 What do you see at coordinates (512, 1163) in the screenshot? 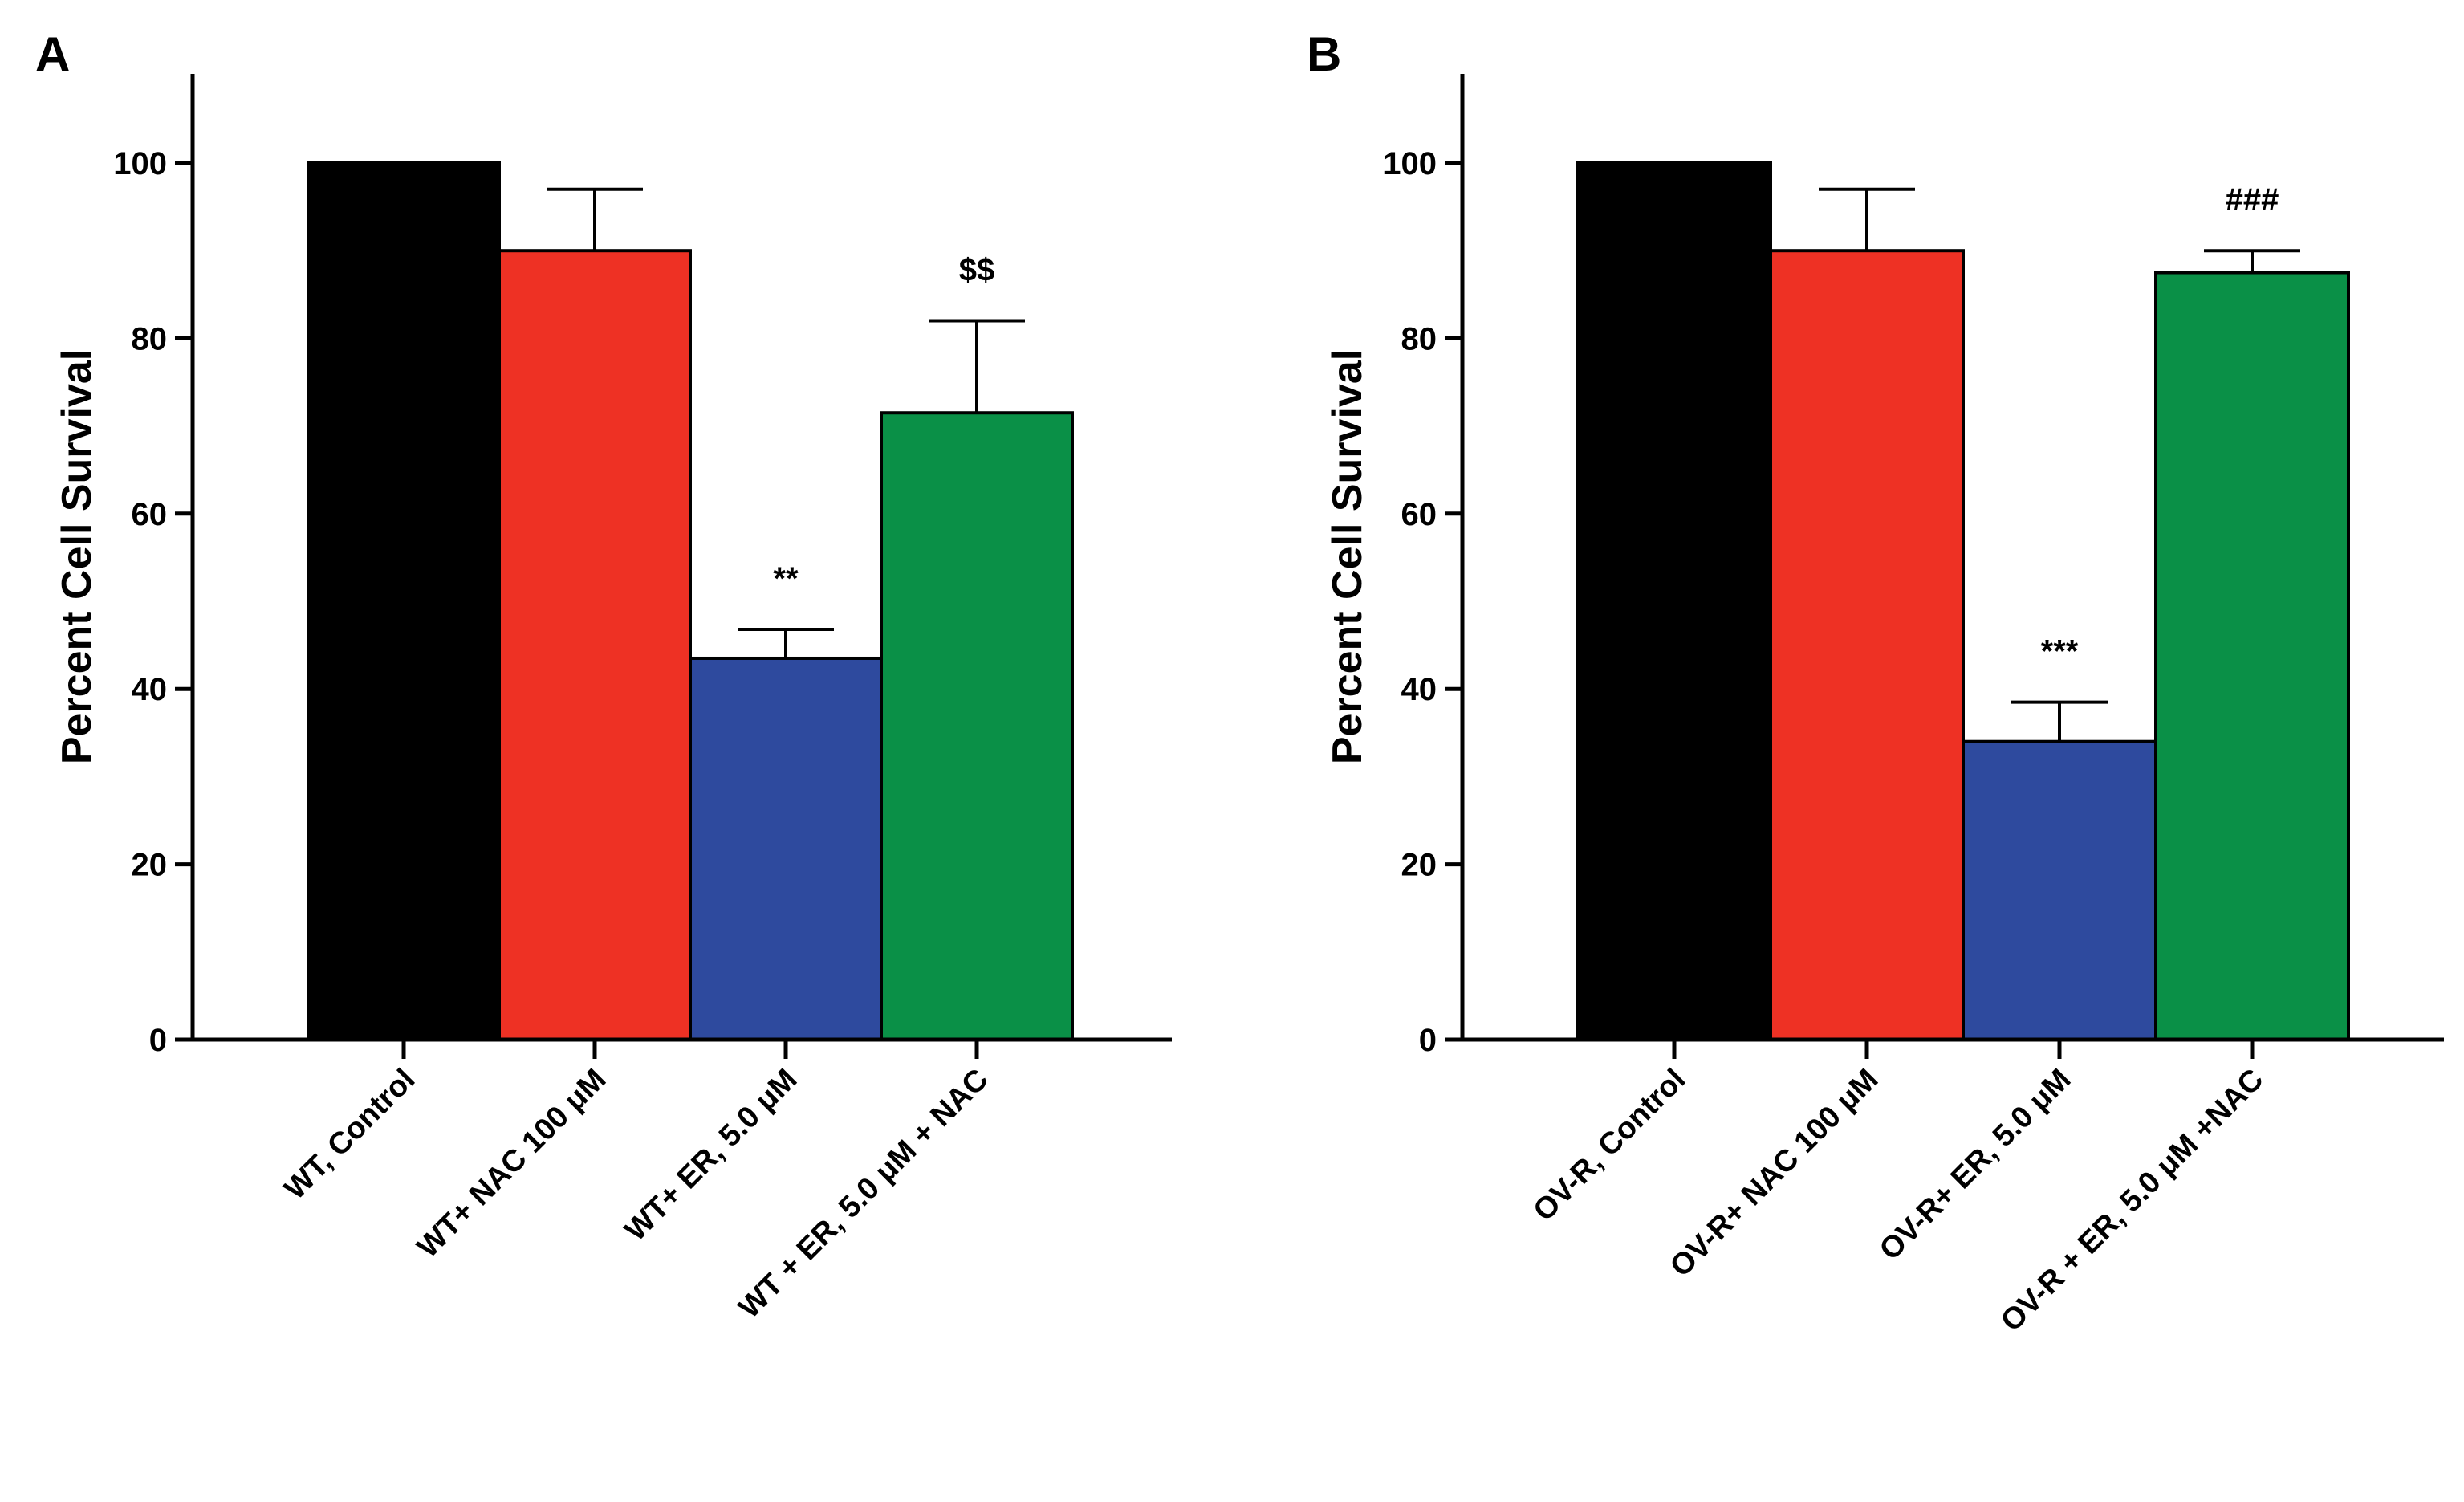
I see `x-tick-label-2: WT+ NAC 100 μM` at bounding box center [512, 1163].